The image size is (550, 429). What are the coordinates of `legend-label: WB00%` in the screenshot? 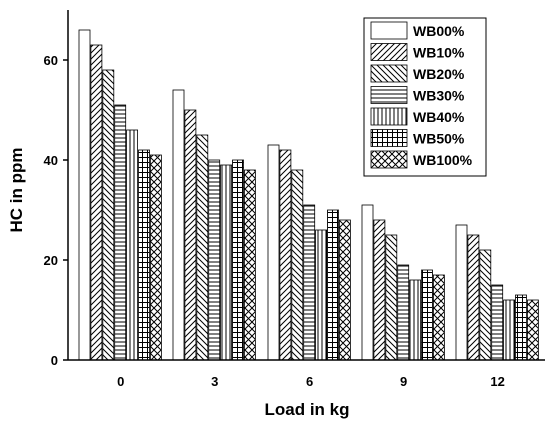 It's located at (439, 31).